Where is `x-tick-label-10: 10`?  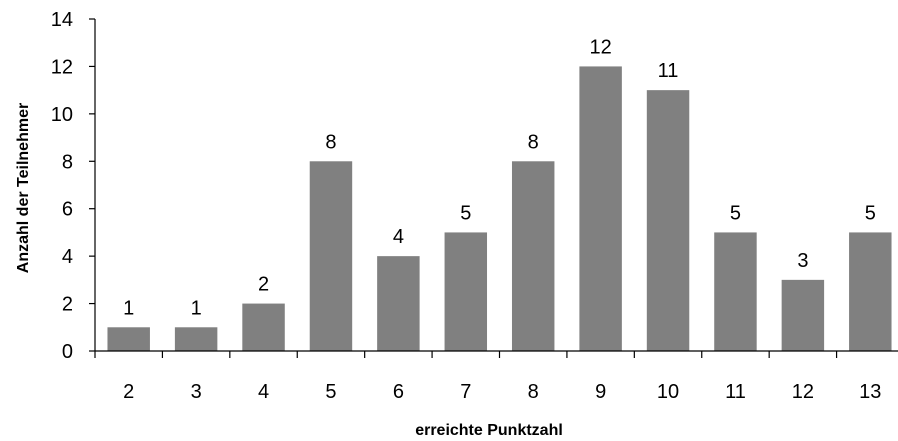 x-tick-label-10: 10 is located at coordinates (668, 392).